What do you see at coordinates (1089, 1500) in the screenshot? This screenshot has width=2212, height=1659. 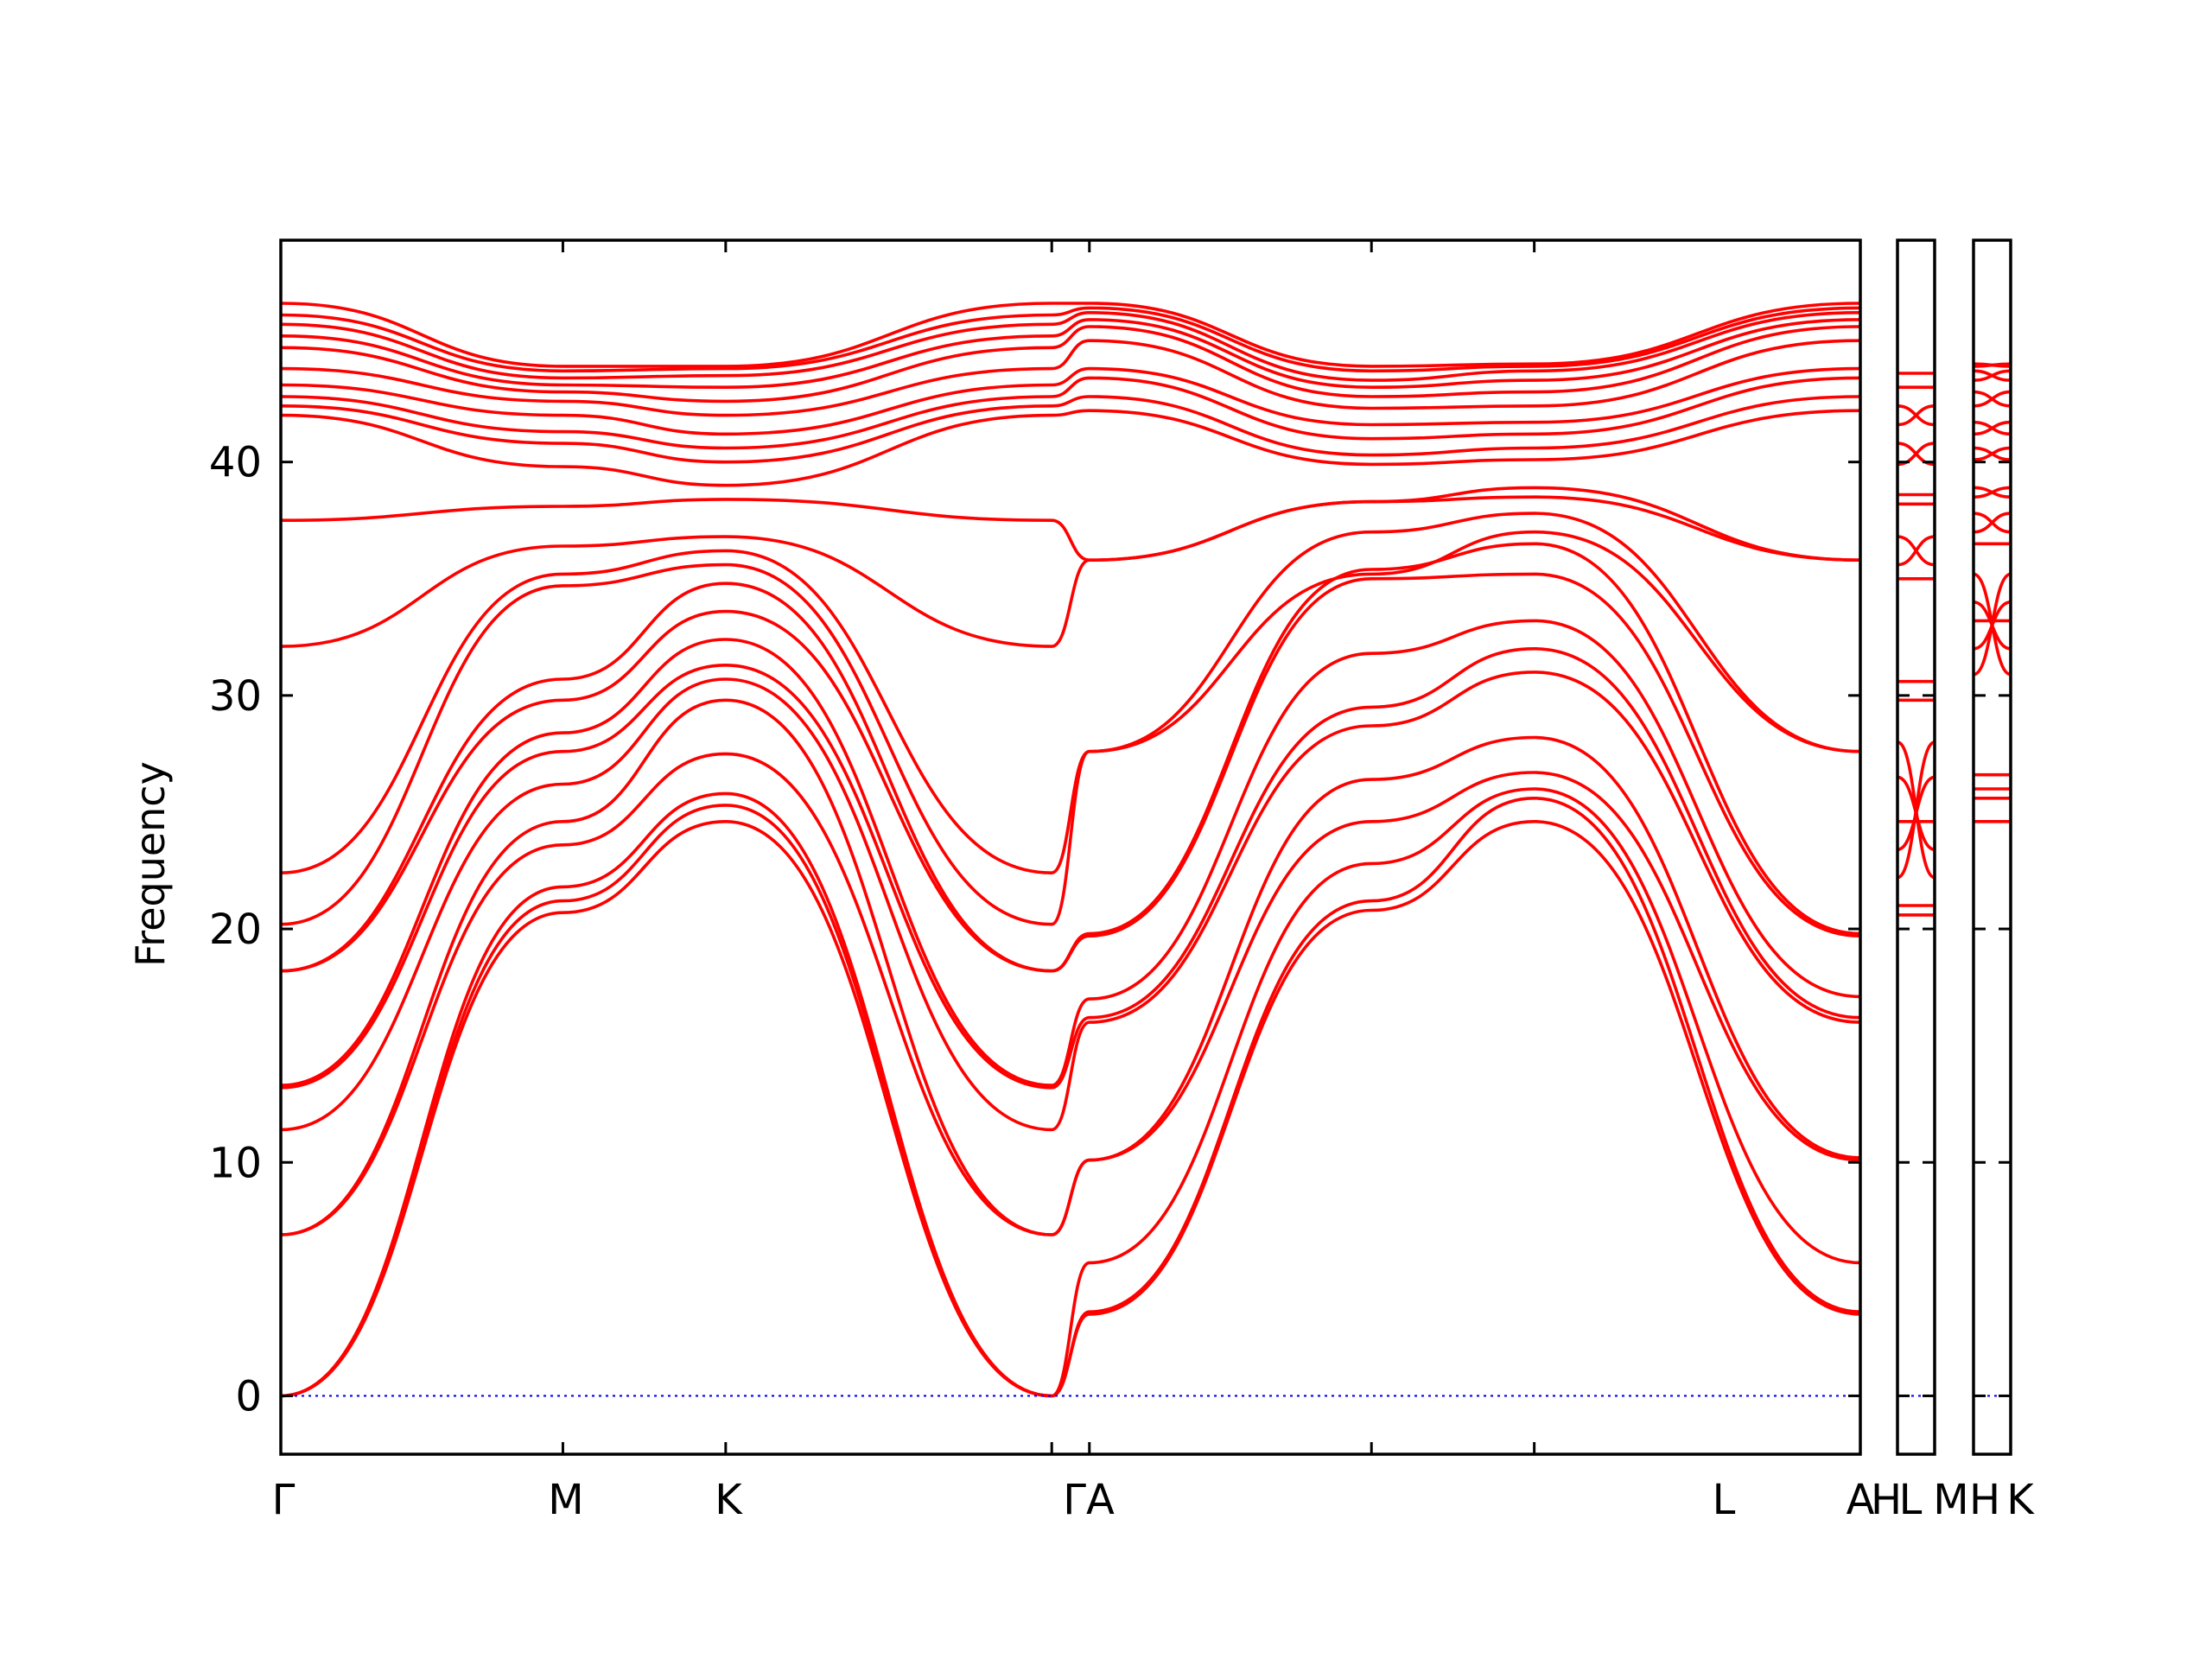 I see `x-tick-label: ΓA` at bounding box center [1089, 1500].